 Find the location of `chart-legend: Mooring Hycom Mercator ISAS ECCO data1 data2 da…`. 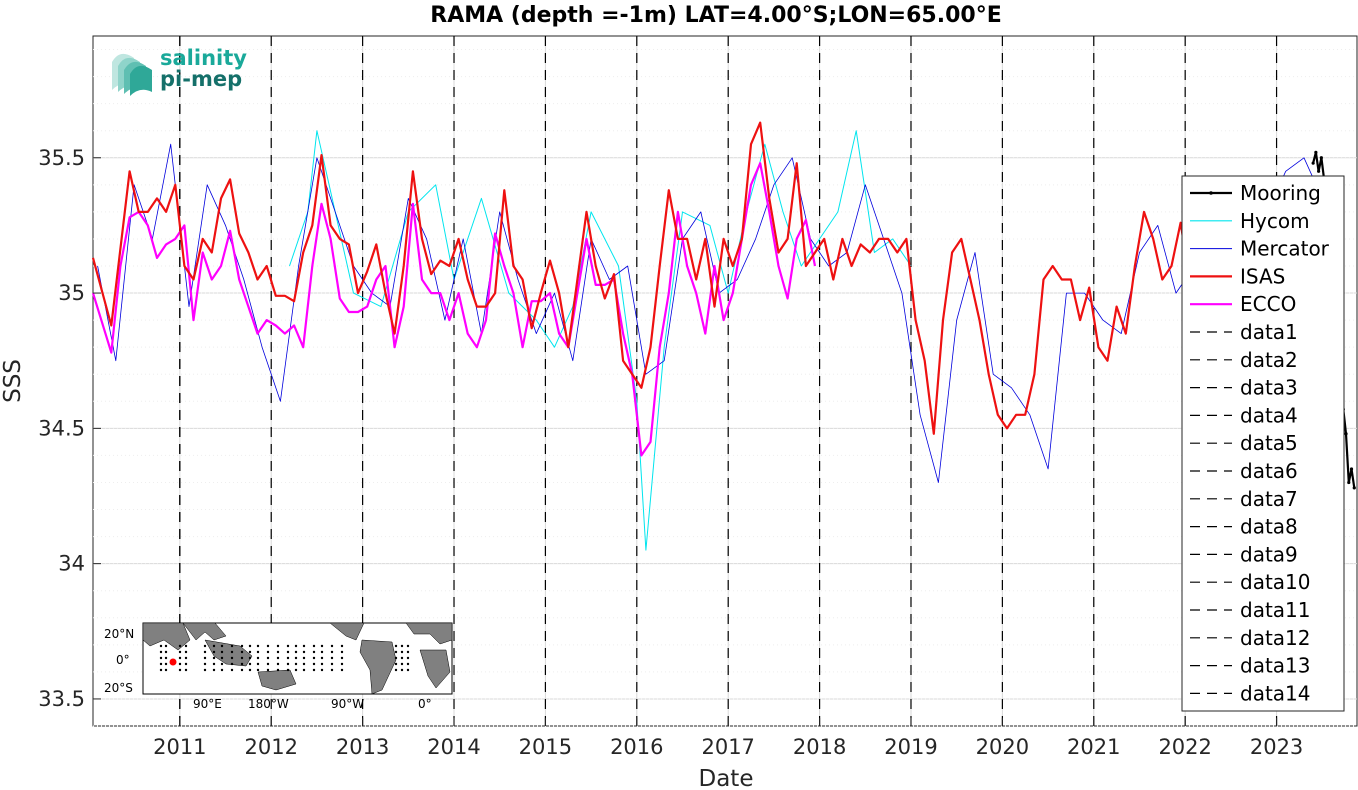

chart-legend: Mooring Hycom Mercator ISAS ECCO data1 data2 da… is located at coordinates (1263, 443).